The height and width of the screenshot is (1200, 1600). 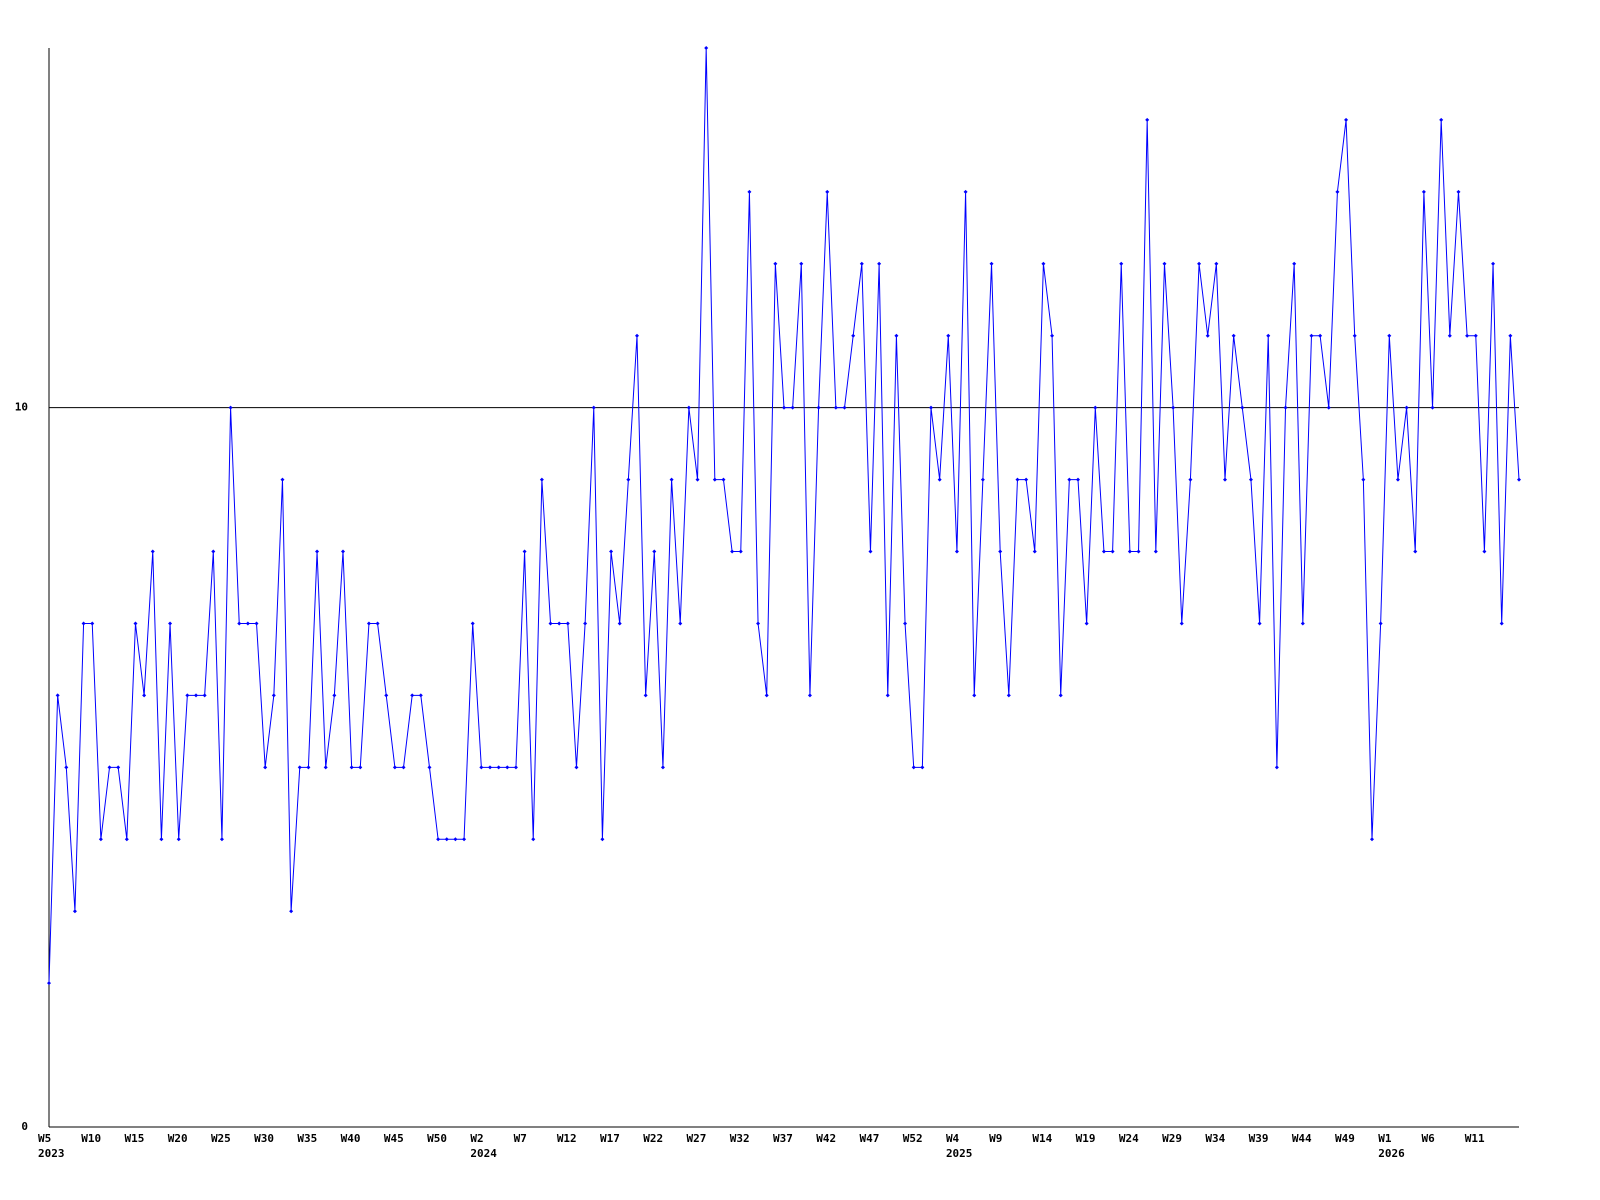 What do you see at coordinates (1391, 1153) in the screenshot?
I see `x-year-label: 2026` at bounding box center [1391, 1153].